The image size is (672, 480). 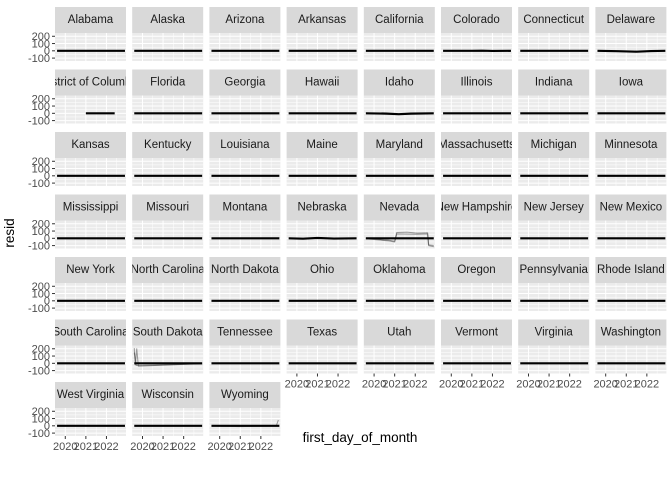 I want to click on facet-panel: Indiana, so click(x=554, y=96).